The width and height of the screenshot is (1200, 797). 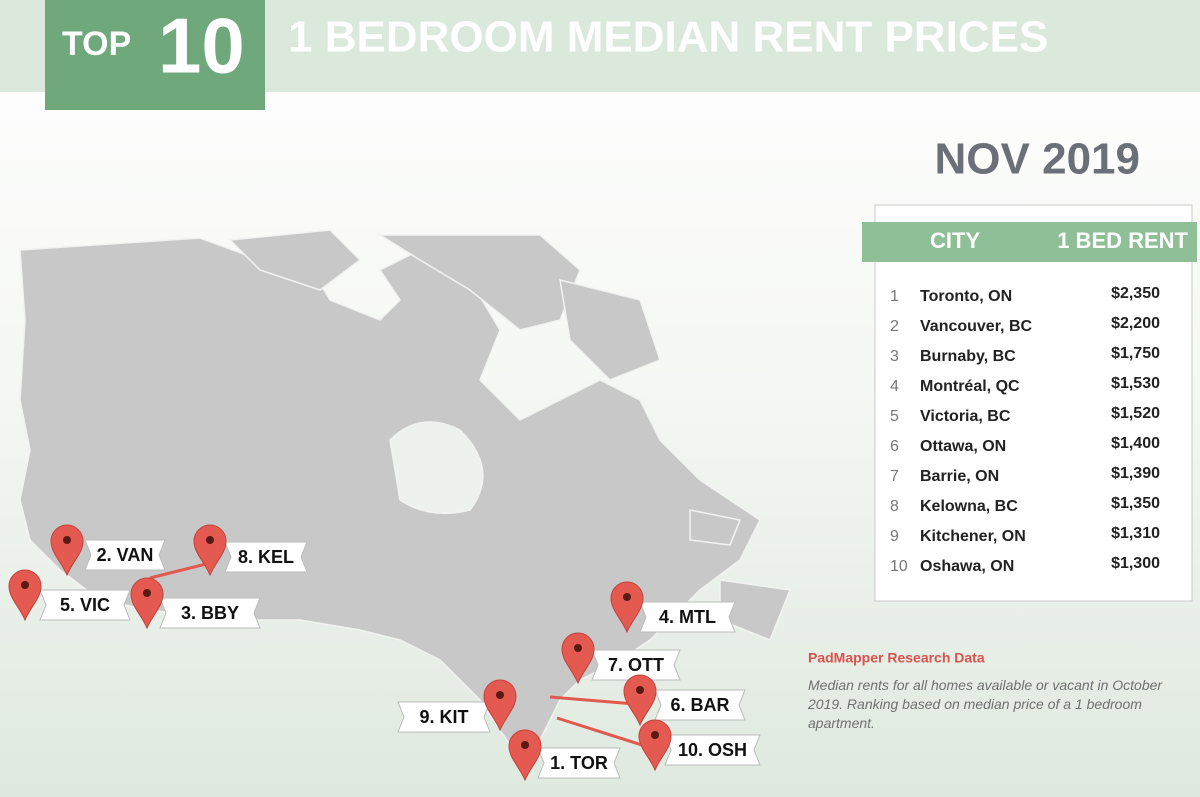 I want to click on rent: $2,200, so click(x=1135, y=323).